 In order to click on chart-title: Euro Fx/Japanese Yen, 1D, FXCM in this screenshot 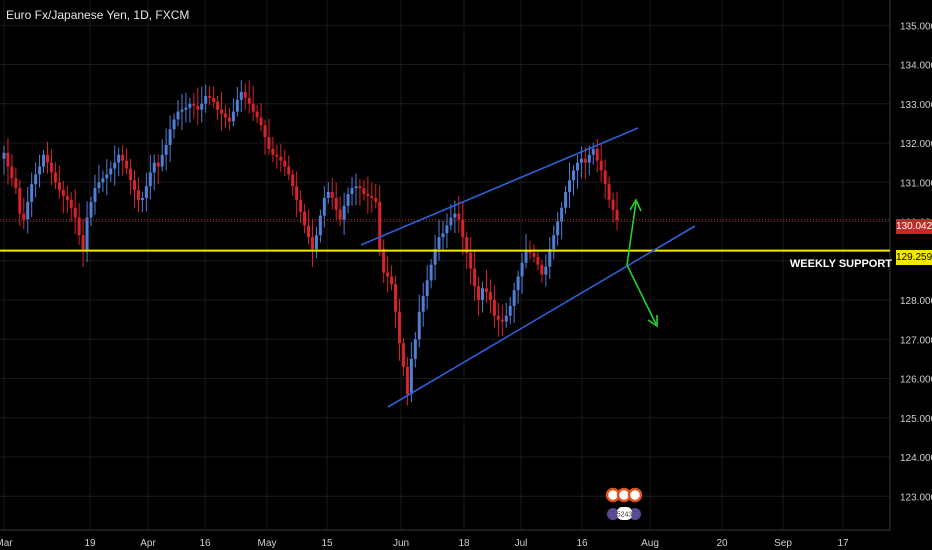, I will do `click(98, 15)`.